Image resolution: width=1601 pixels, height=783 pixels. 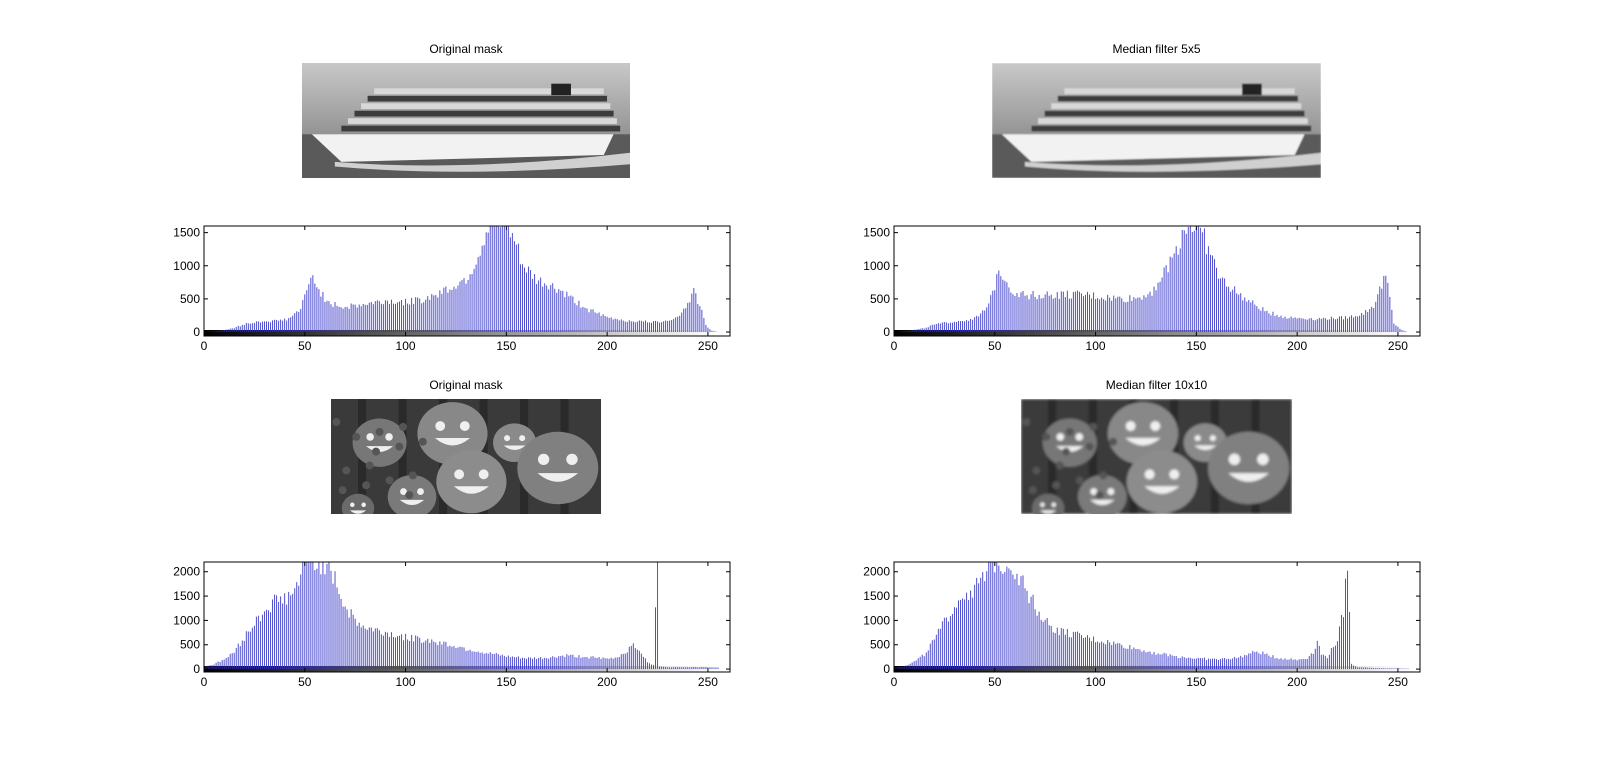 What do you see at coordinates (466, 385) in the screenshot?
I see `panel-title-3: Original mask` at bounding box center [466, 385].